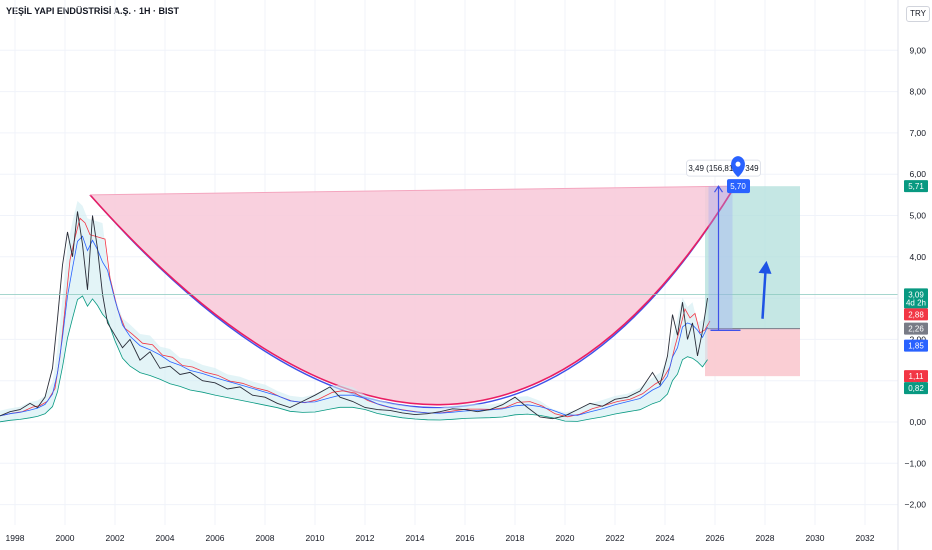 The image size is (932, 550). What do you see at coordinates (916, 294) in the screenshot?
I see `price-tag-label: 3,09` at bounding box center [916, 294].